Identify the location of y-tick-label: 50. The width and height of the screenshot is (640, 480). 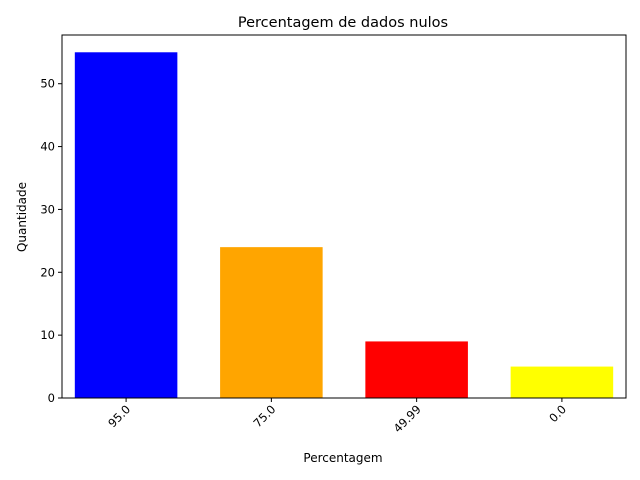
(47, 84).